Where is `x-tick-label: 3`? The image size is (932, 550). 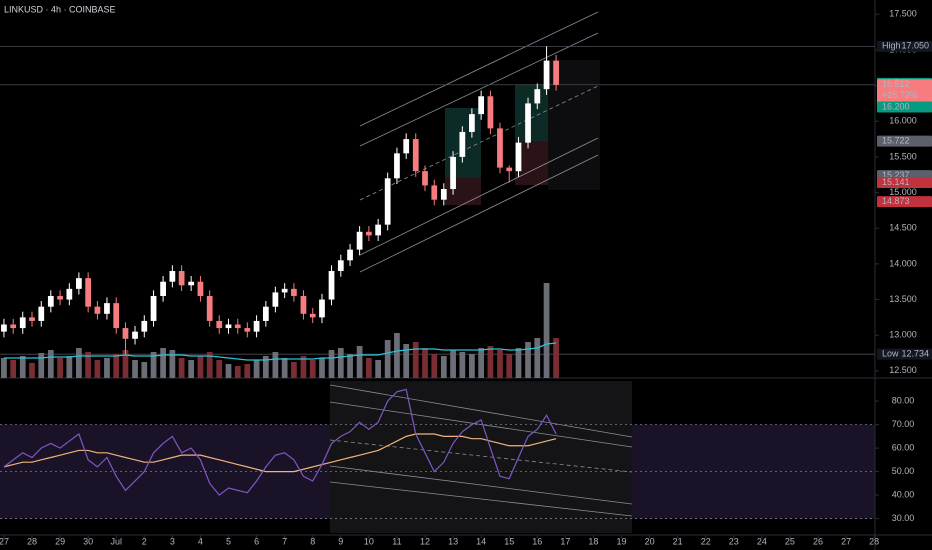
x-tick-label: 3 is located at coordinates (172, 541).